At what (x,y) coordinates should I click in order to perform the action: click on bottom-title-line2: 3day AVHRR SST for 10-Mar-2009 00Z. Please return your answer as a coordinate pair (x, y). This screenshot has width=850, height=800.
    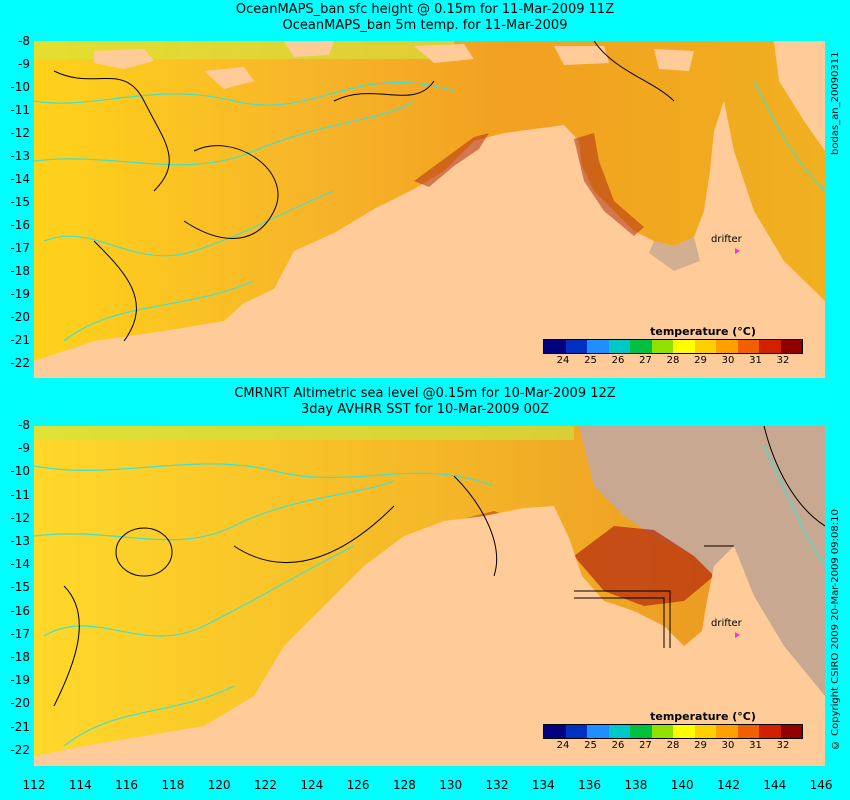
    Looking at the image, I should click on (425, 409).